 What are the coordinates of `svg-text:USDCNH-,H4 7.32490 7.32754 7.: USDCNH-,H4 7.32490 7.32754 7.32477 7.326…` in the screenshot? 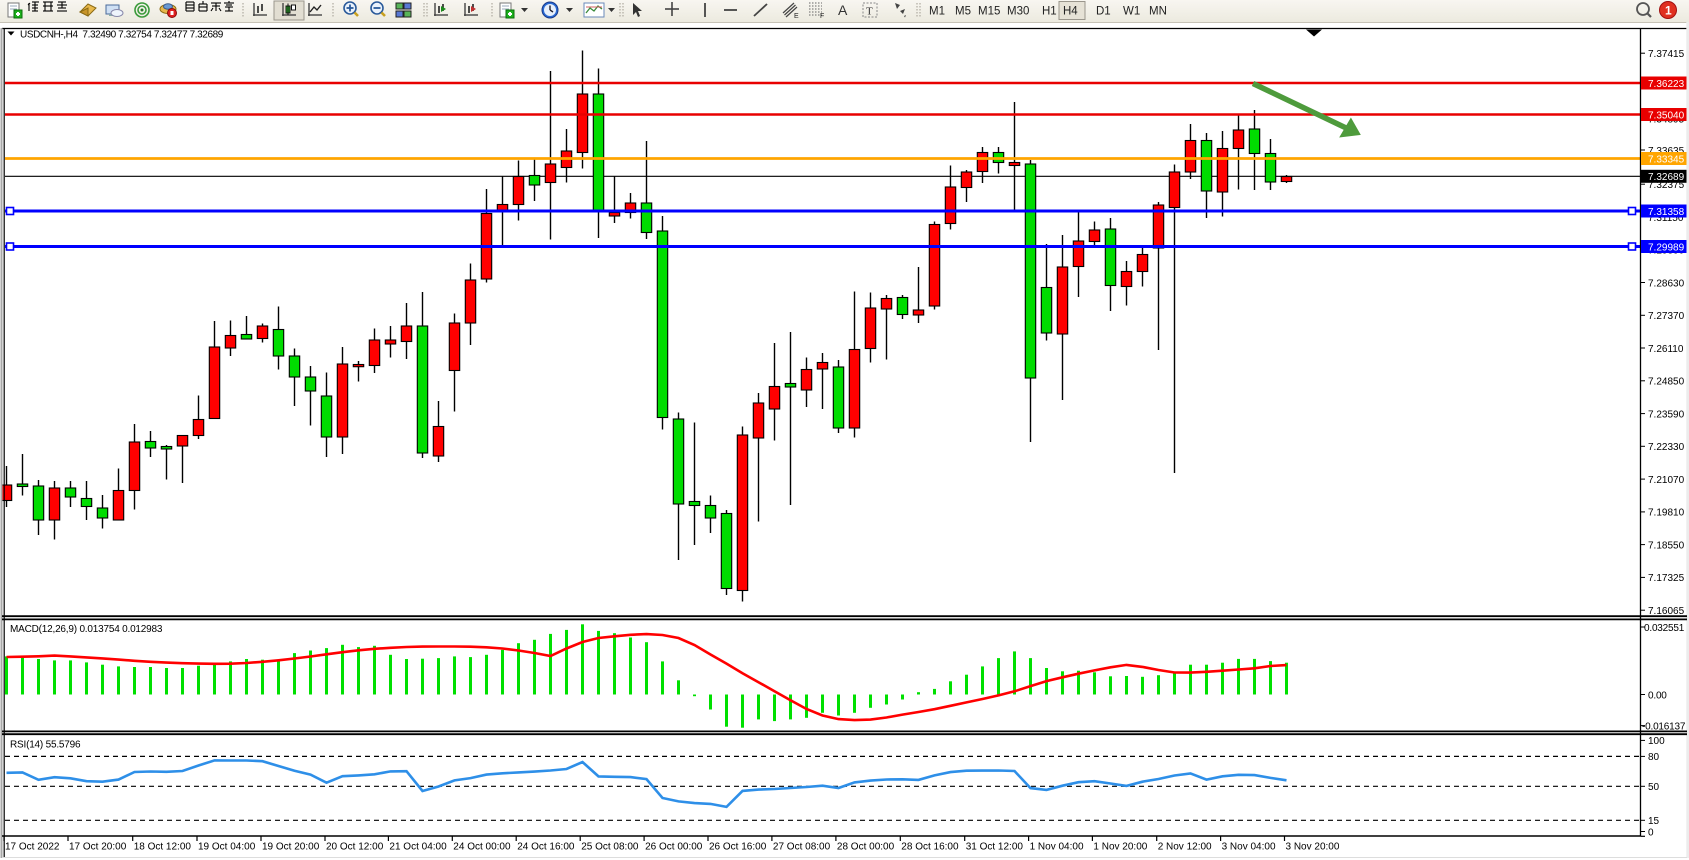 It's located at (122, 35).